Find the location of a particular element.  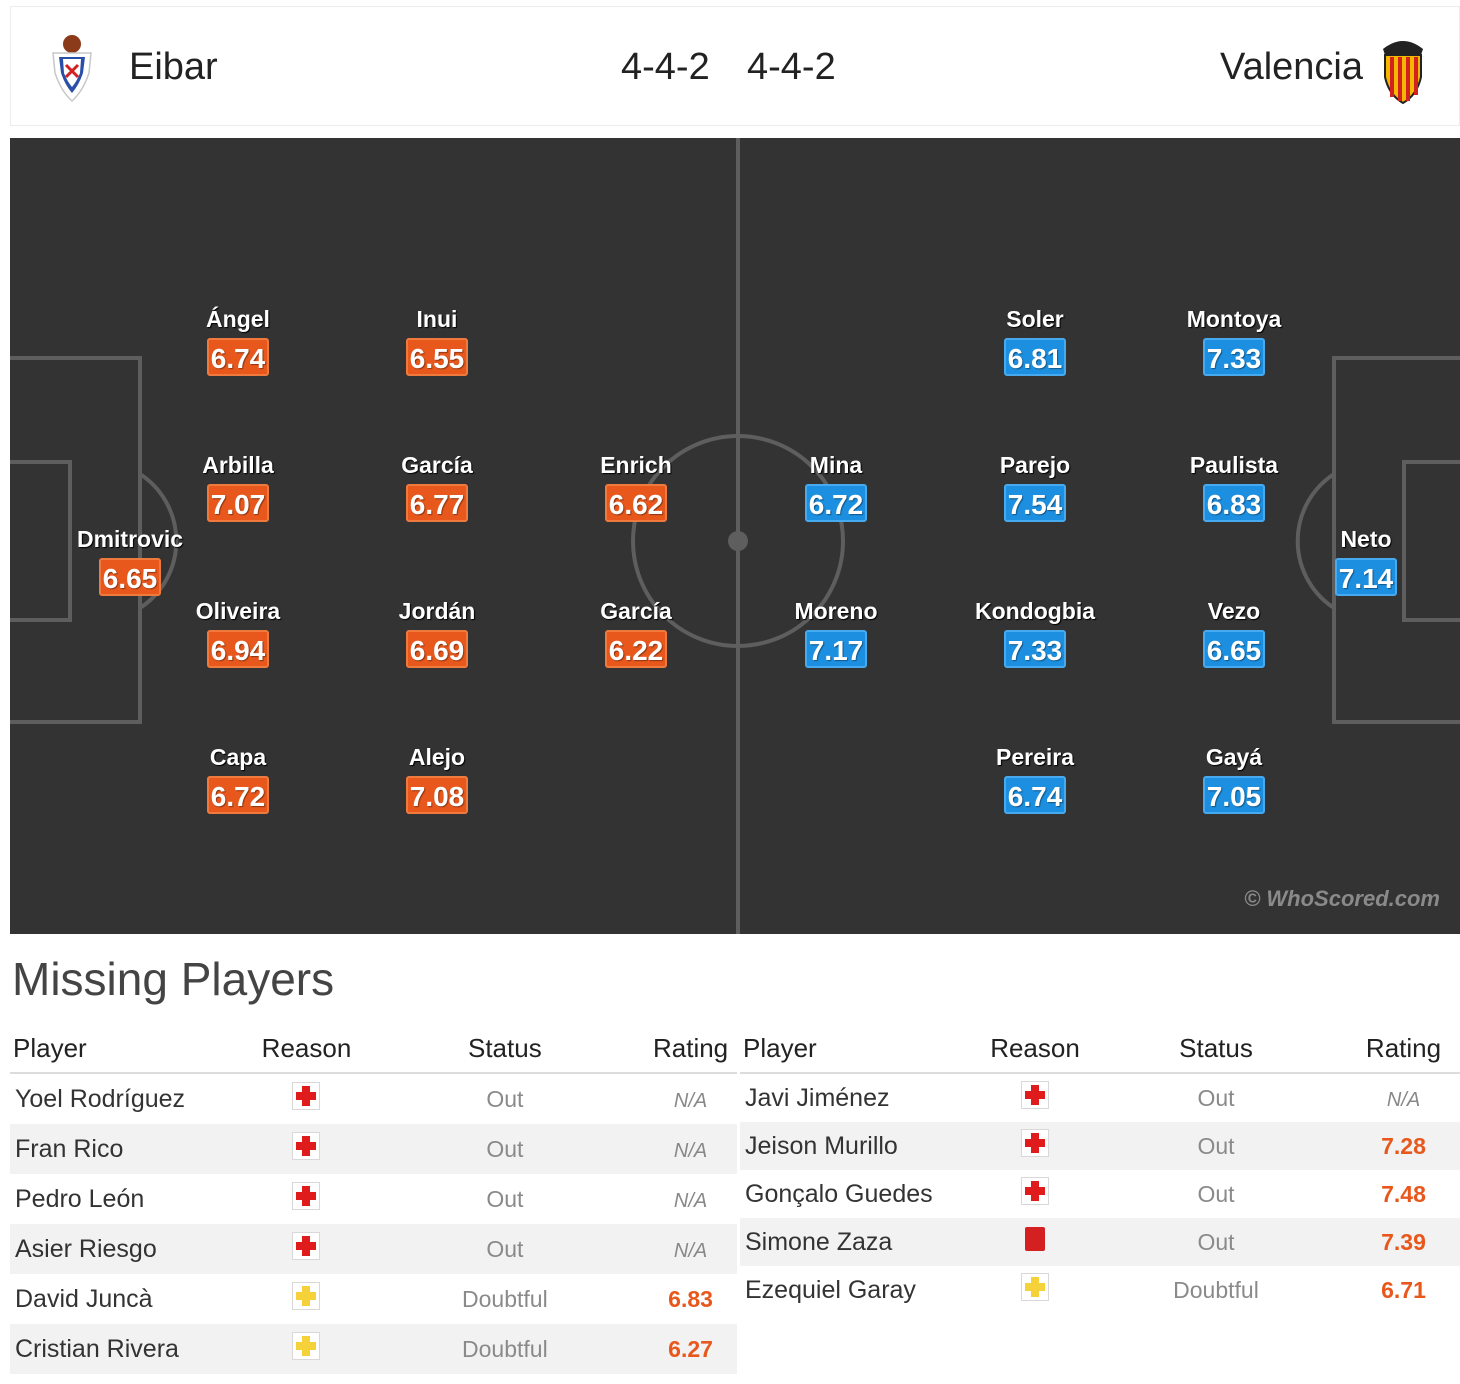

home-player-defender: Oliveira 6.94 is located at coordinates (238, 633).